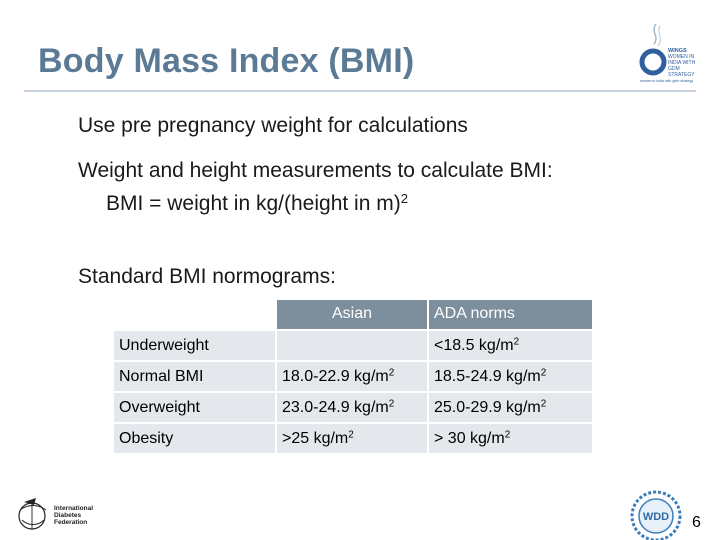 The height and width of the screenshot is (540, 720). What do you see at coordinates (360, 91) in the screenshot?
I see `title-divider` at bounding box center [360, 91].